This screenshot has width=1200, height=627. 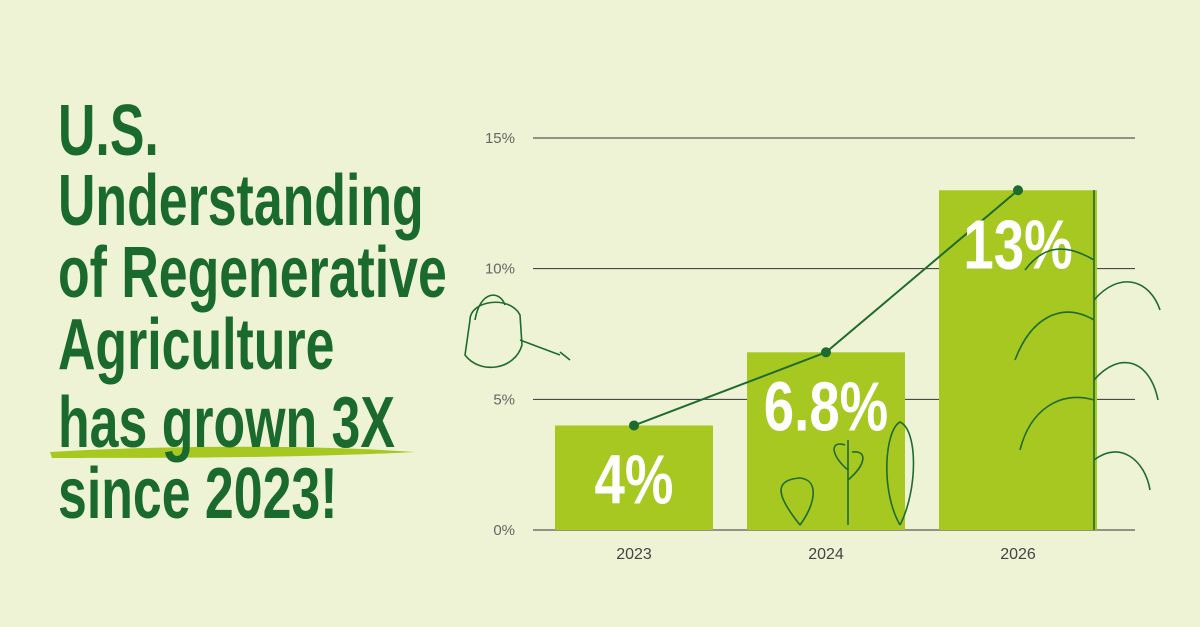 I want to click on title-line: U.S., so click(x=108, y=131).